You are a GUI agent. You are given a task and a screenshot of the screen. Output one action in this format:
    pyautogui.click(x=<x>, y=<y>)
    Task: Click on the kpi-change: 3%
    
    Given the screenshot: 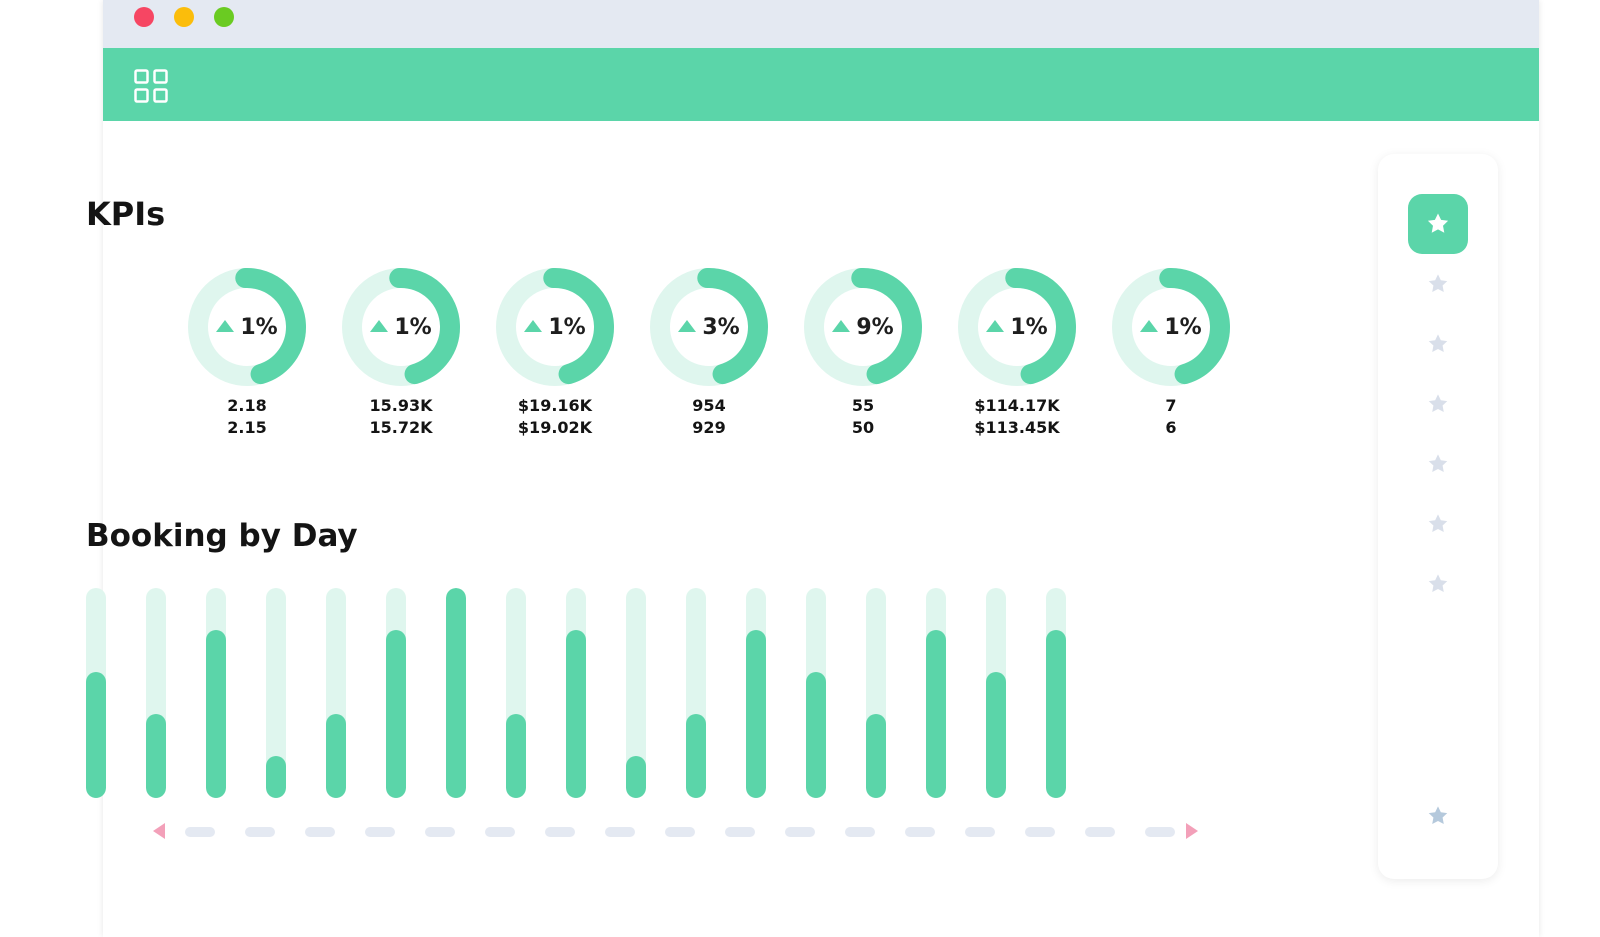 What is the action you would take?
    pyautogui.click(x=709, y=327)
    